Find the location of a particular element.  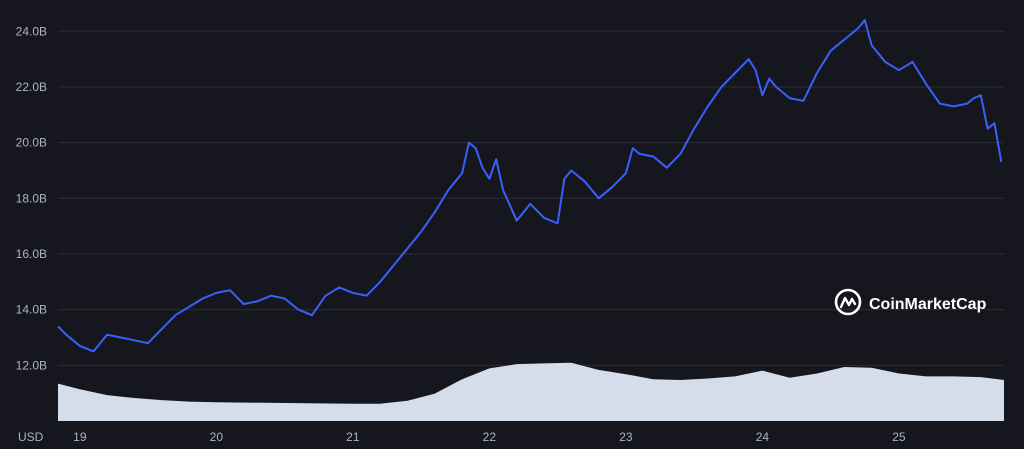

y-axis-labels: 12.0B 14.0B 16.0B 18.0B 20.0B 22.0B 24.0B is located at coordinates (31, 198).